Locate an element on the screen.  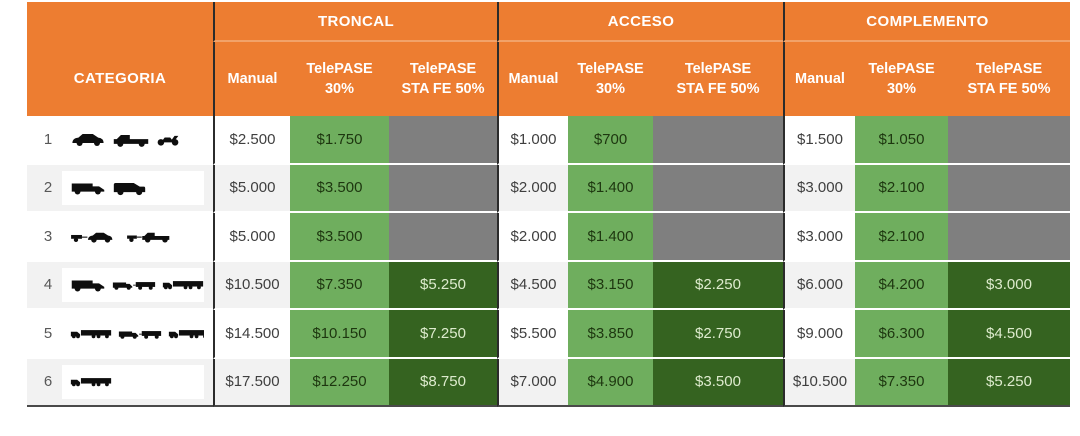
price-cell-complemento-telepase50: $4.500 is located at coordinates (1009, 334).